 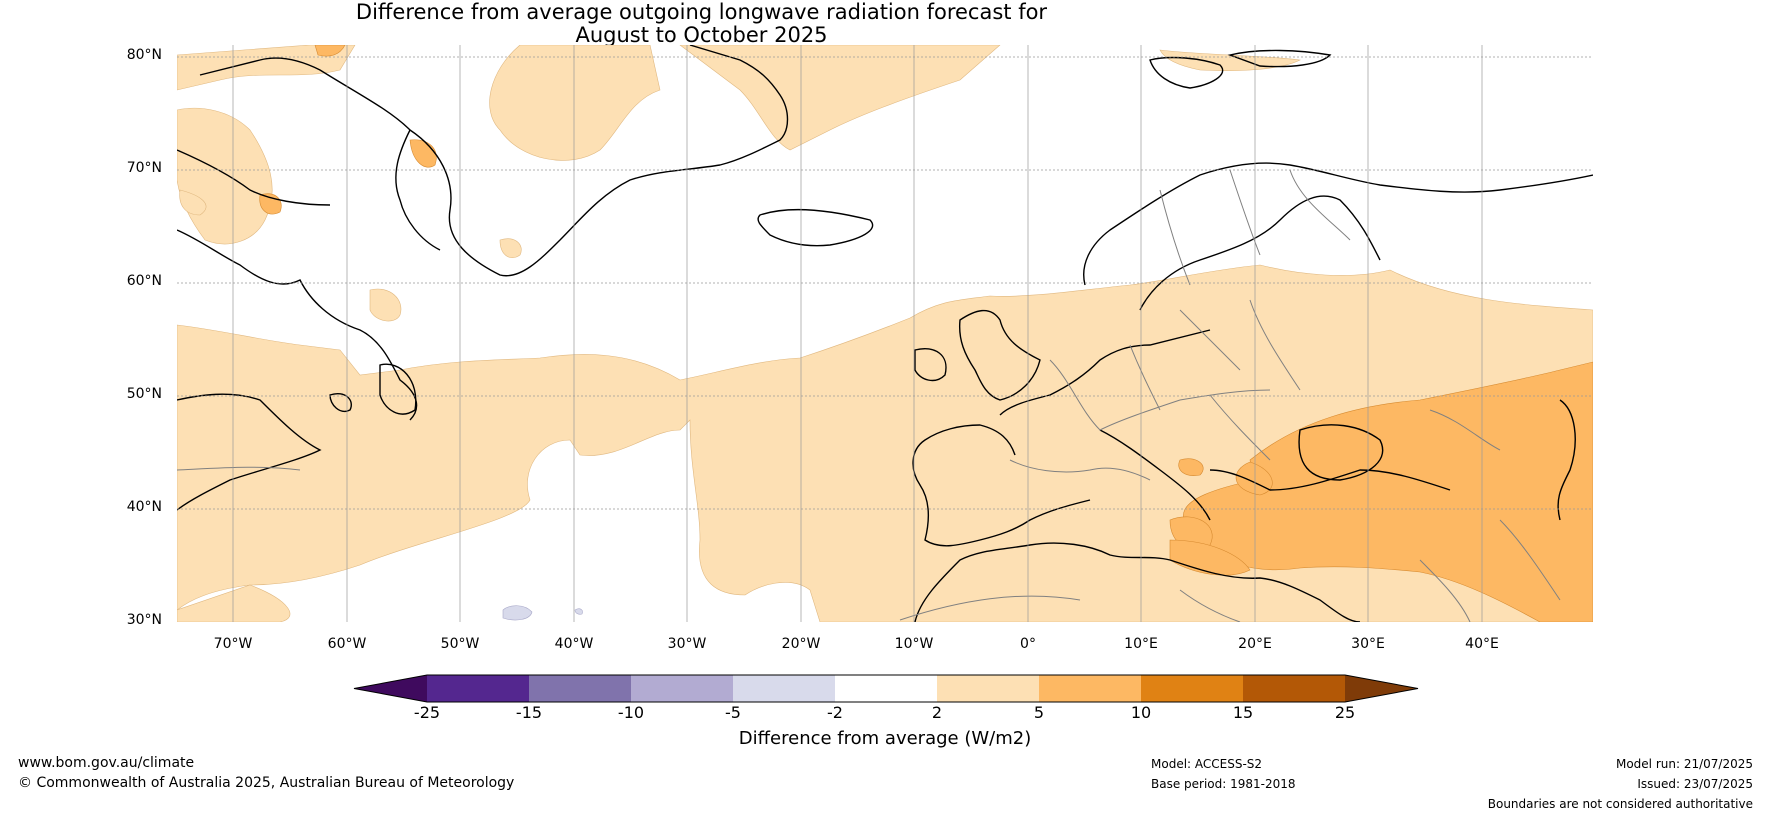 I want to click on footer-url: www.bom.gov.au/climate, so click(x=106, y=763).